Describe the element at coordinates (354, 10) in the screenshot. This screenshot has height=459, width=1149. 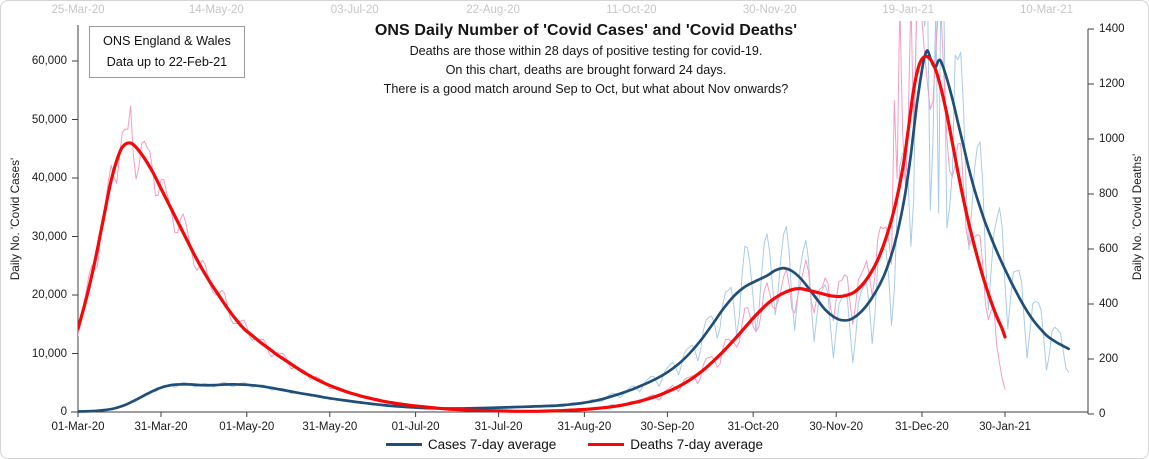
I see `top-axis-label: 03-Jul-20` at that location.